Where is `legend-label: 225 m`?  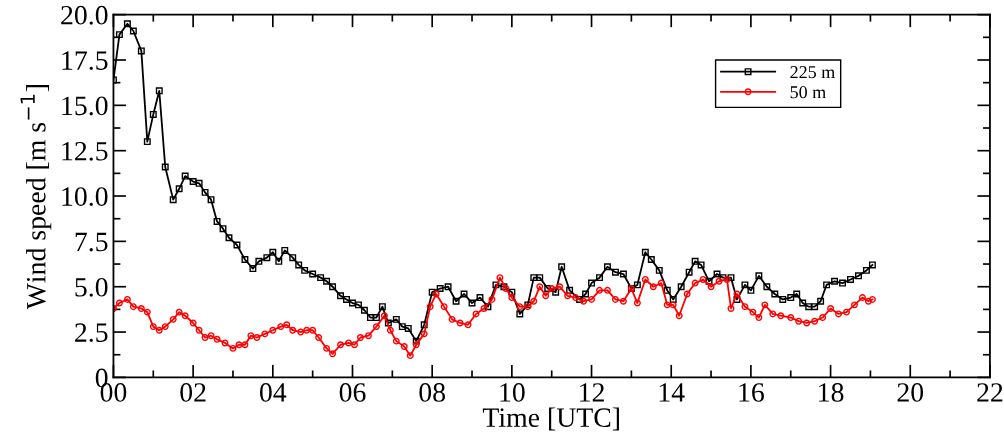
legend-label: 225 m is located at coordinates (812, 72).